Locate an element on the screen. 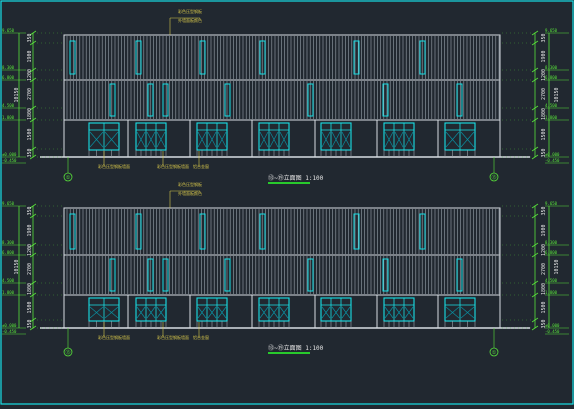 The height and width of the screenshot is (409, 574). axis-label: ⑬ is located at coordinates (67, 352).